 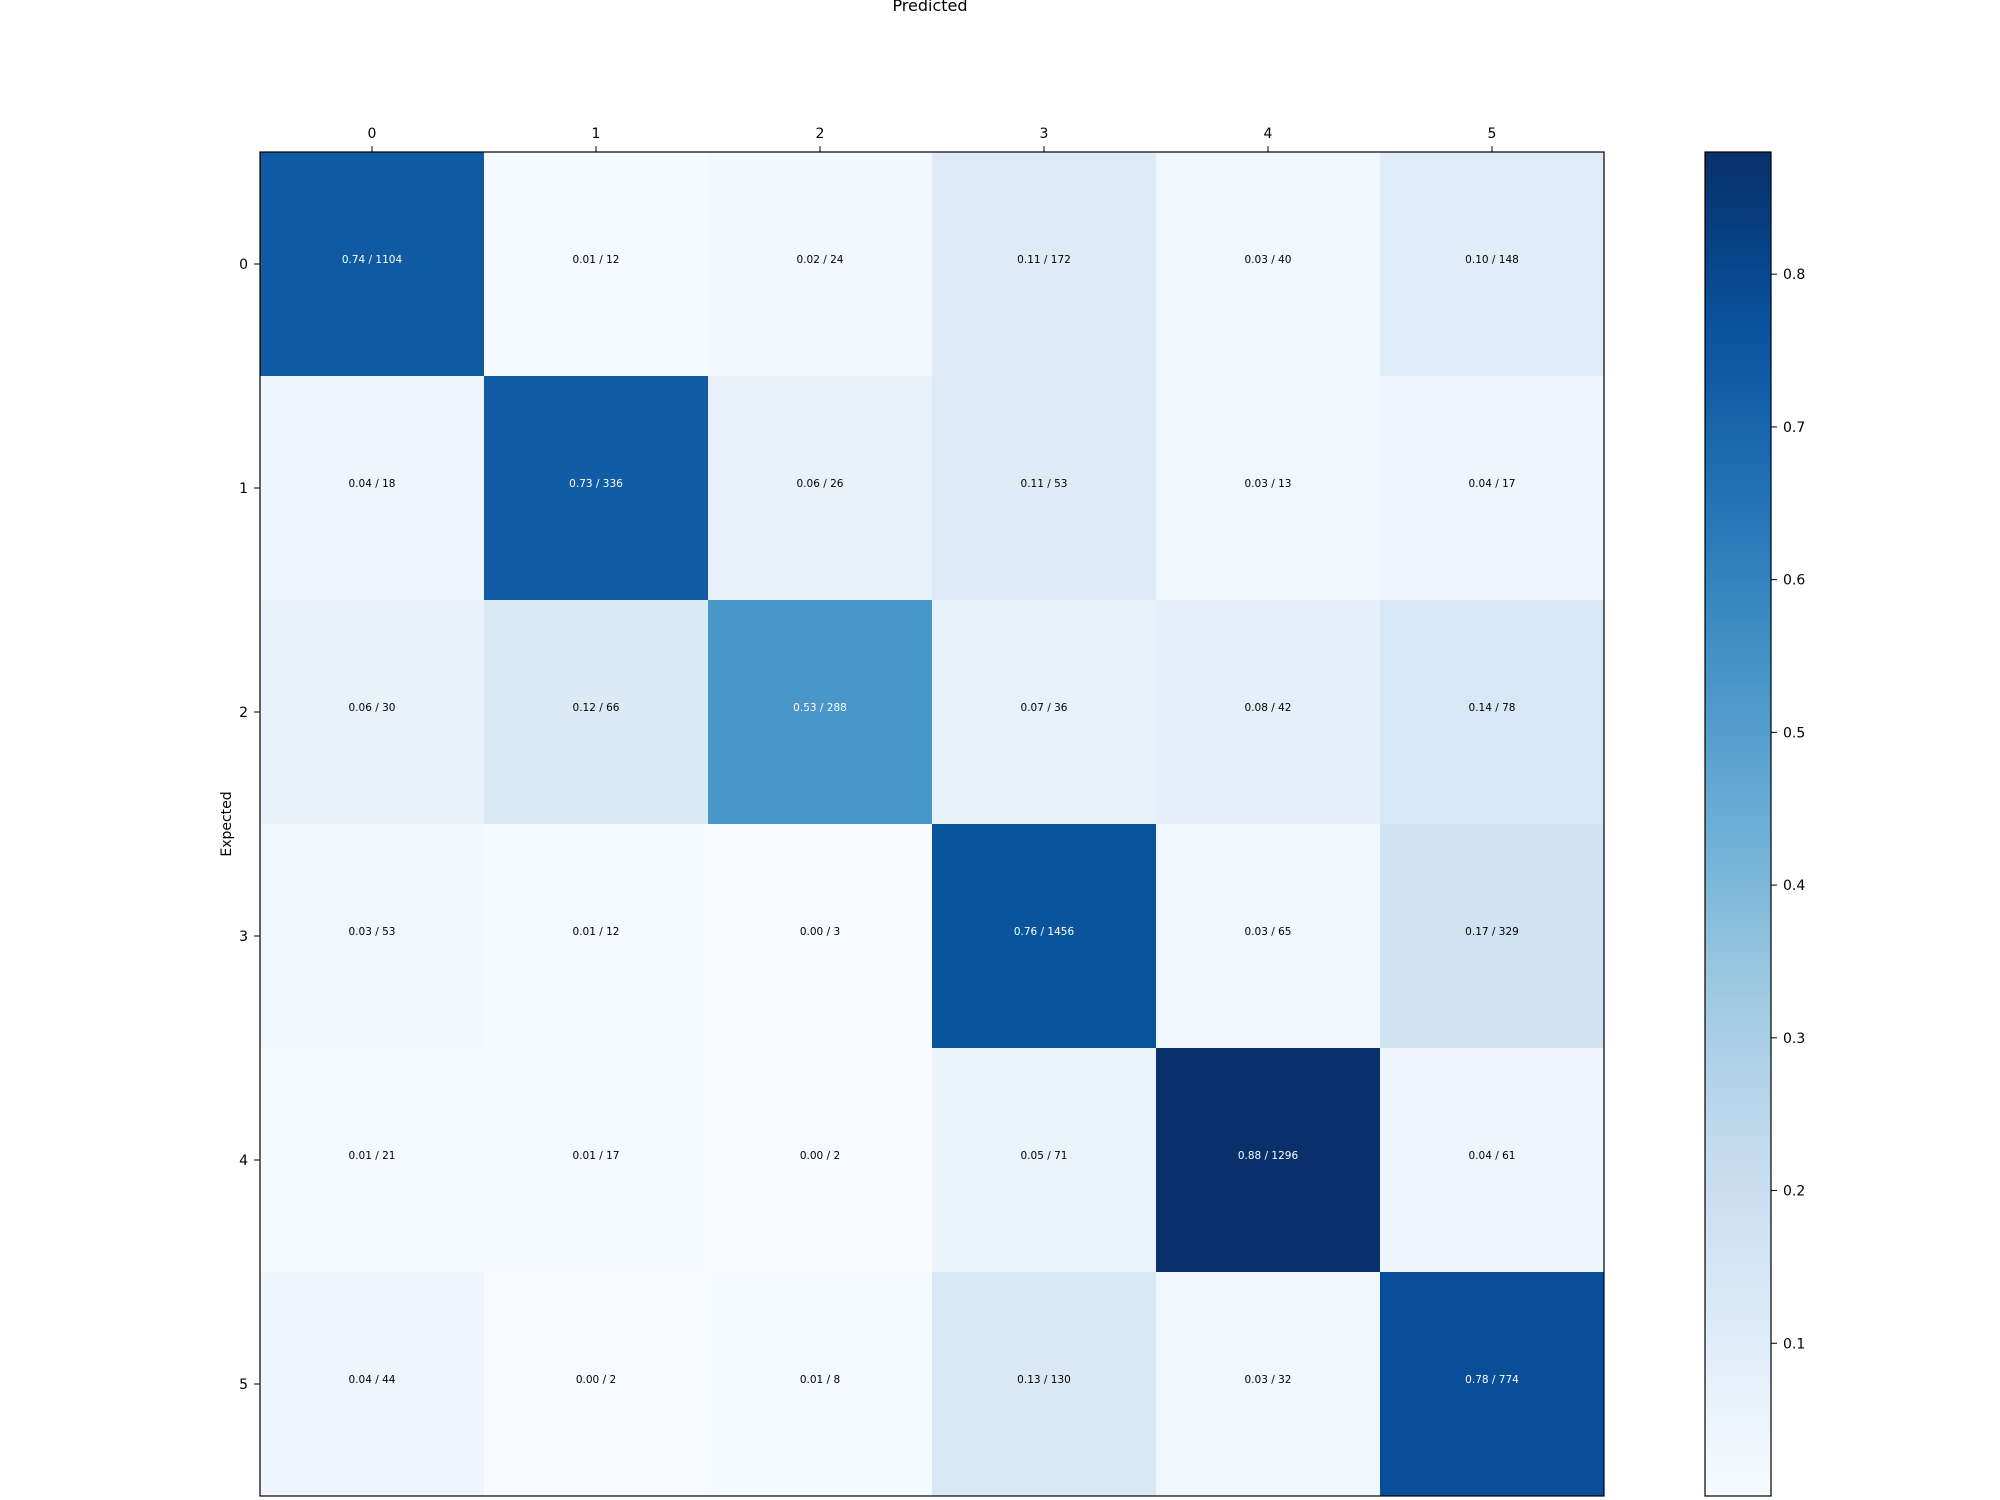 What do you see at coordinates (1492, 708) in the screenshot?
I see `cell-value-label: 0.14 / 78` at bounding box center [1492, 708].